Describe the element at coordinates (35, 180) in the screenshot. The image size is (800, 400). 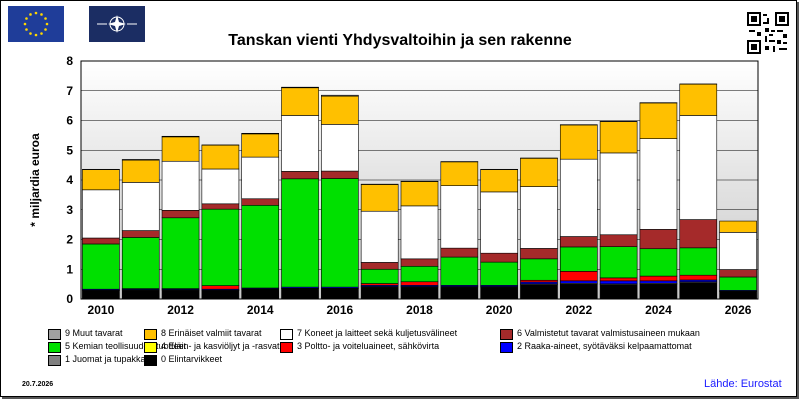
I see `y-axis-label: * miljardia euroa` at that location.